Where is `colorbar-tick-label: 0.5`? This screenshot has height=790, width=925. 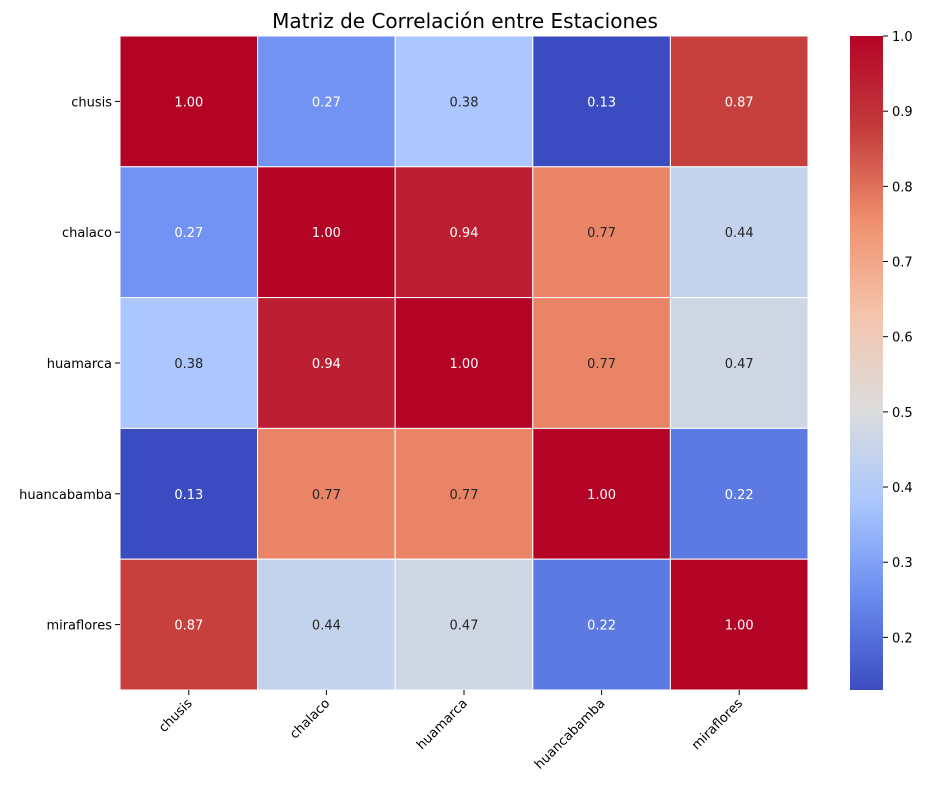 colorbar-tick-label: 0.5 is located at coordinates (902, 413).